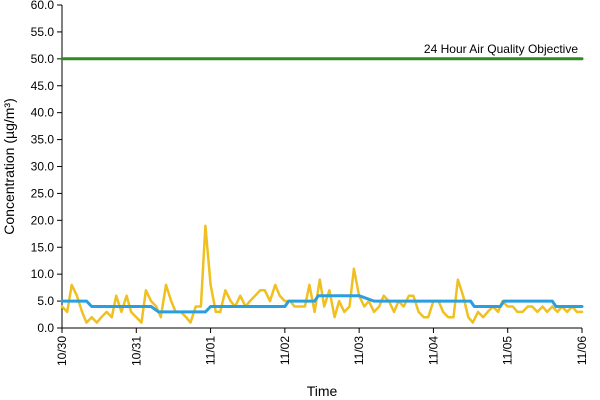 This screenshot has width=600, height=400. I want to click on y-tick-label: 35.0, so click(43, 140).